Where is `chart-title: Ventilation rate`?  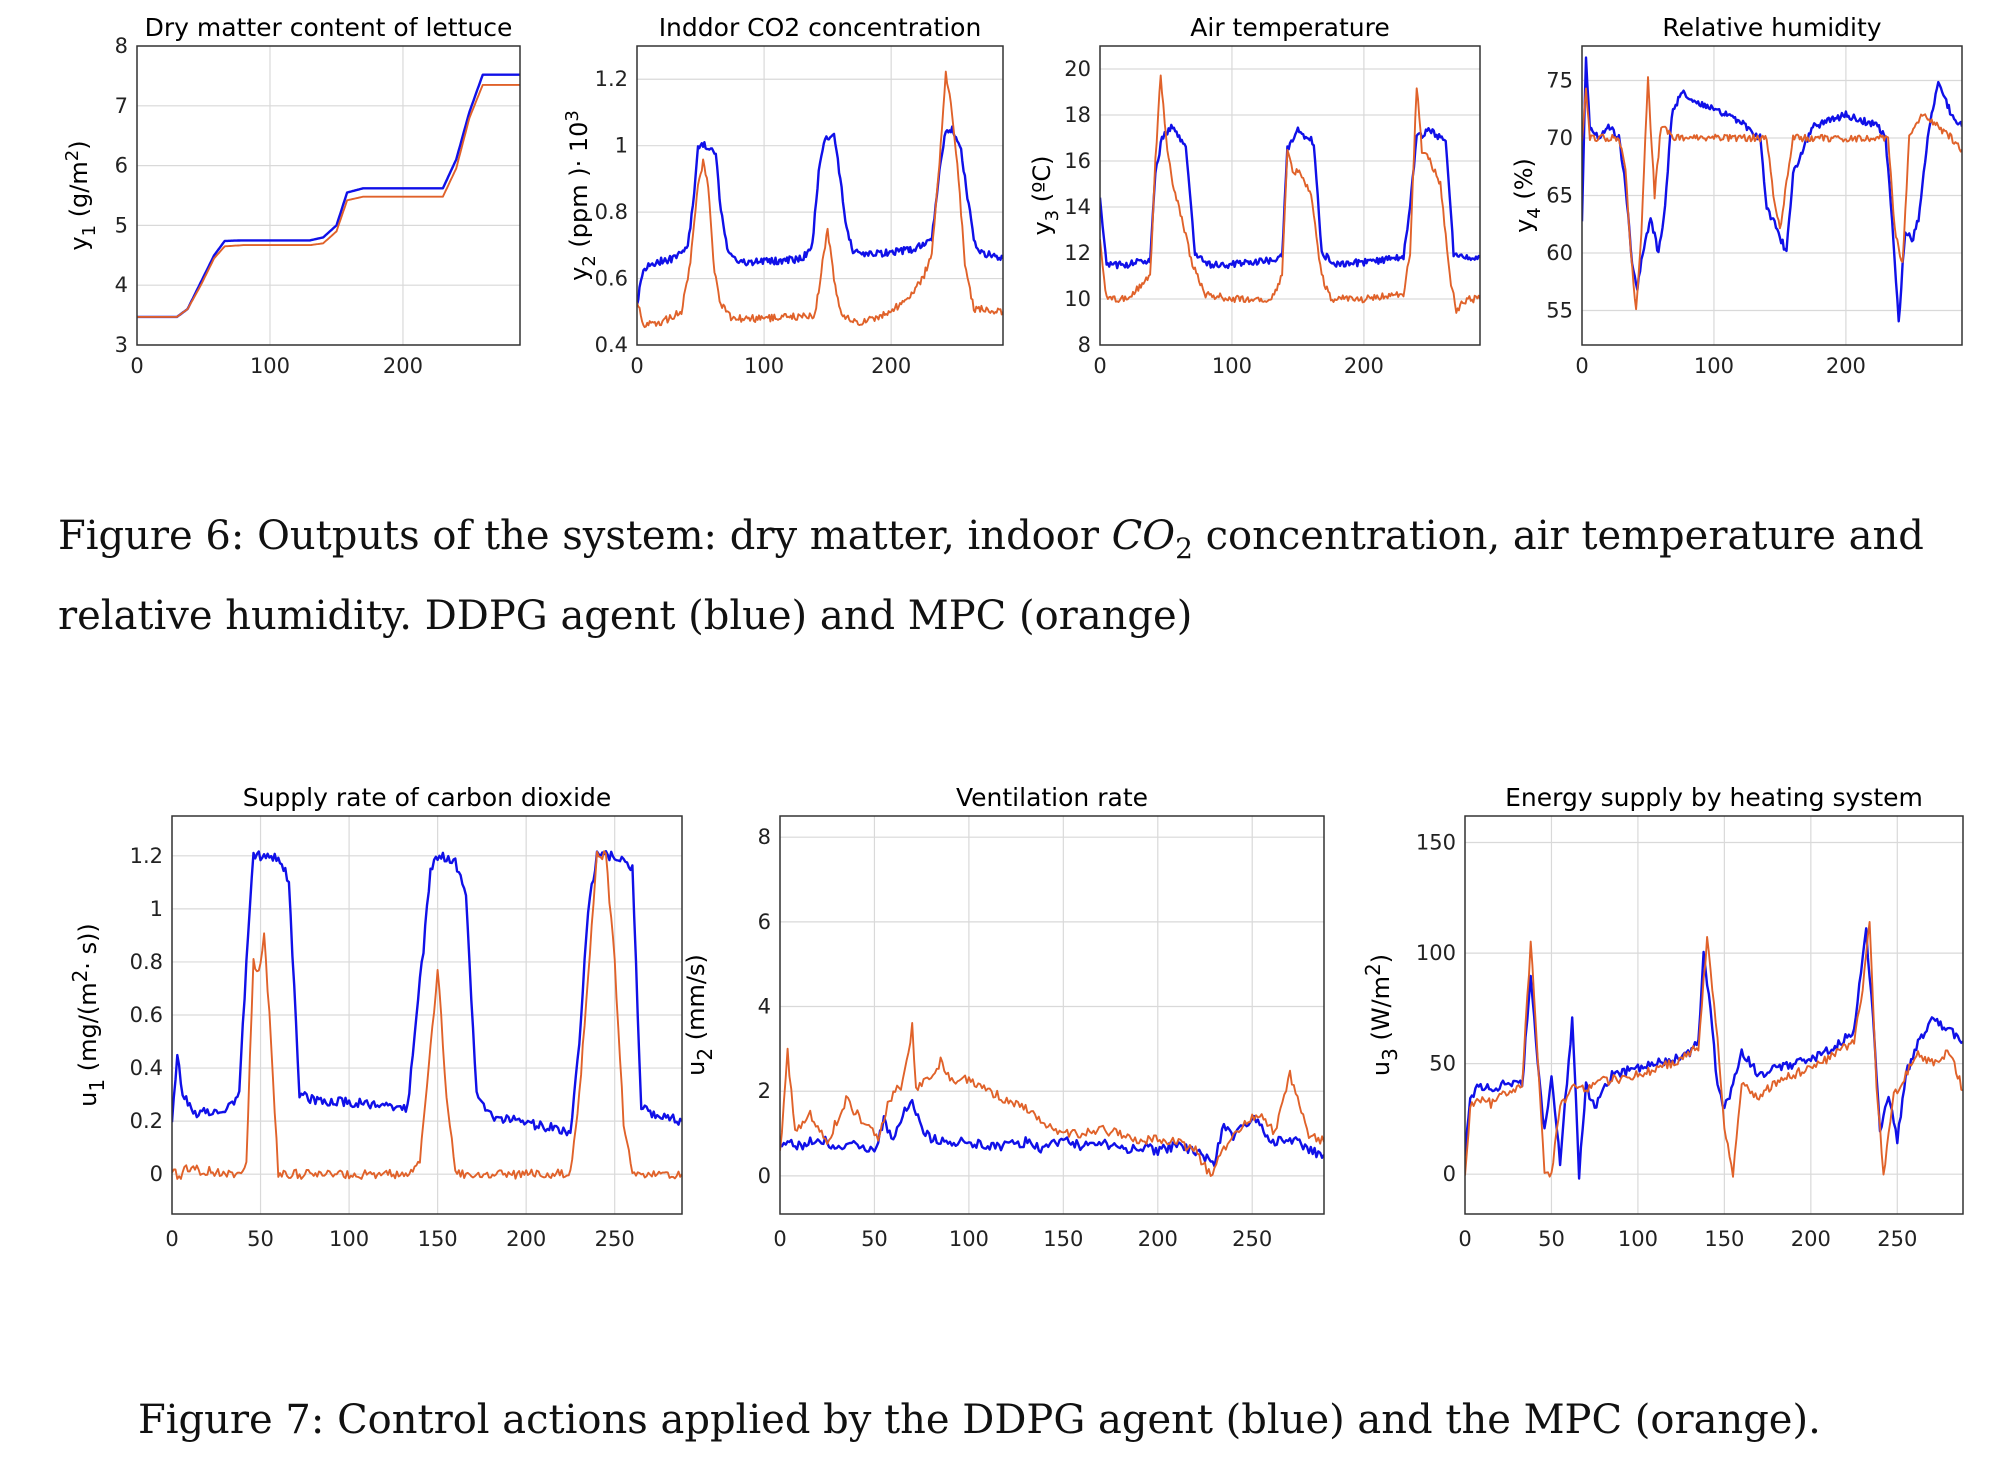
chart-title: Ventilation rate is located at coordinates (1052, 797).